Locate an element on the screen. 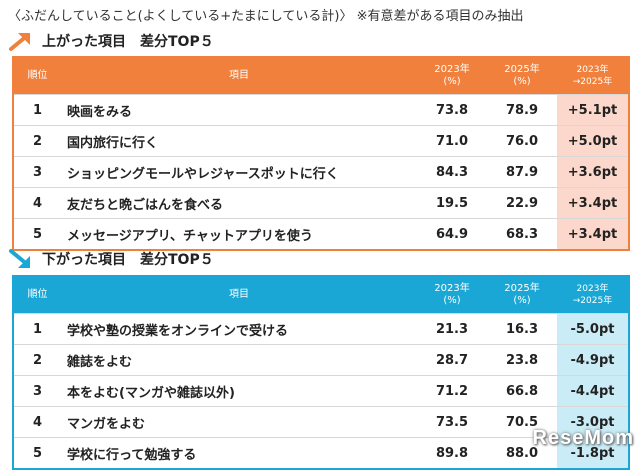 The width and height of the screenshot is (640, 470). value-2025-cell: 76.0 is located at coordinates (522, 141).